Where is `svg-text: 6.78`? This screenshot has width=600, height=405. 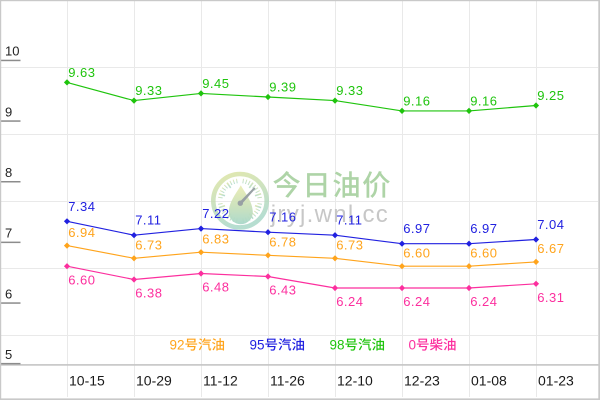 svg-text: 6.78 is located at coordinates (282, 242).